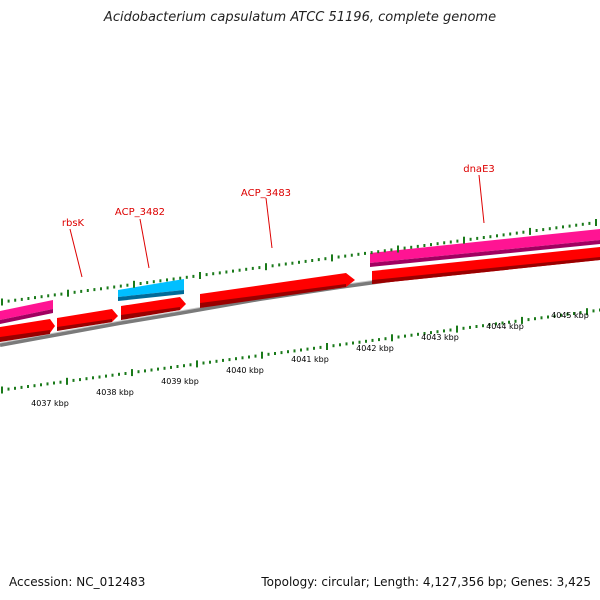 The image size is (600, 600). Describe the element at coordinates (50, 403) in the screenshot. I see `scale-label: 4037 kbp` at that location.